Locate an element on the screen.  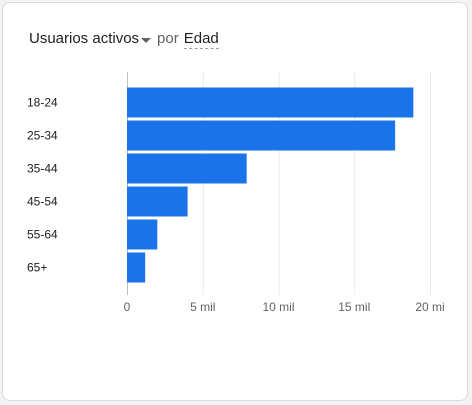
chart-header: Usuarios activos por Edad is located at coordinates (124, 39).